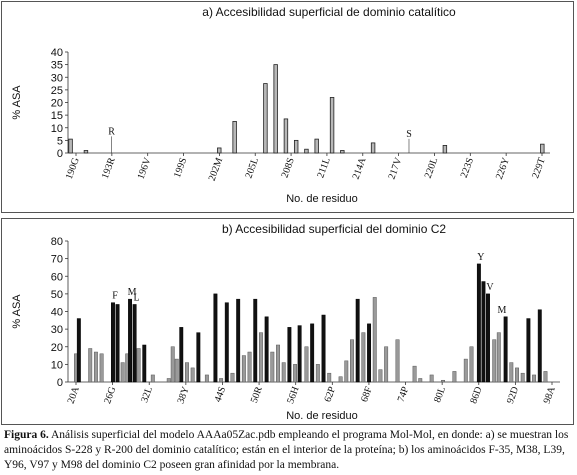  I want to click on chart-a-xtick-label: 196V, so click(145, 168).